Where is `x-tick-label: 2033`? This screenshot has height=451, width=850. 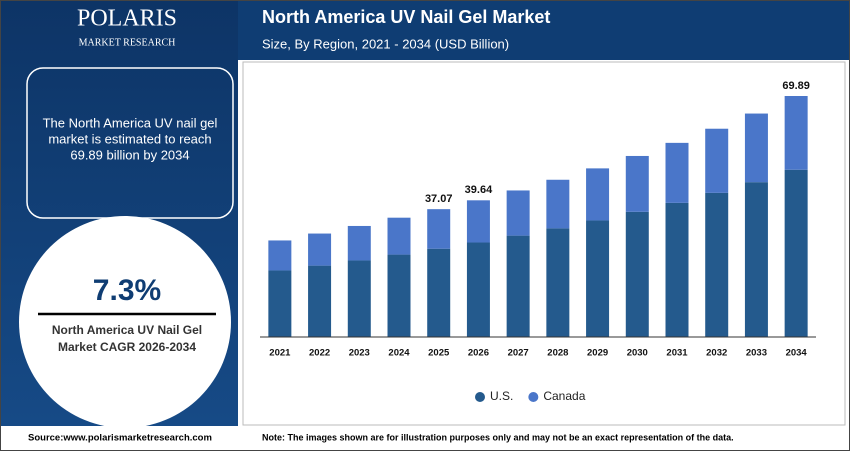 x-tick-label: 2033 is located at coordinates (756, 353).